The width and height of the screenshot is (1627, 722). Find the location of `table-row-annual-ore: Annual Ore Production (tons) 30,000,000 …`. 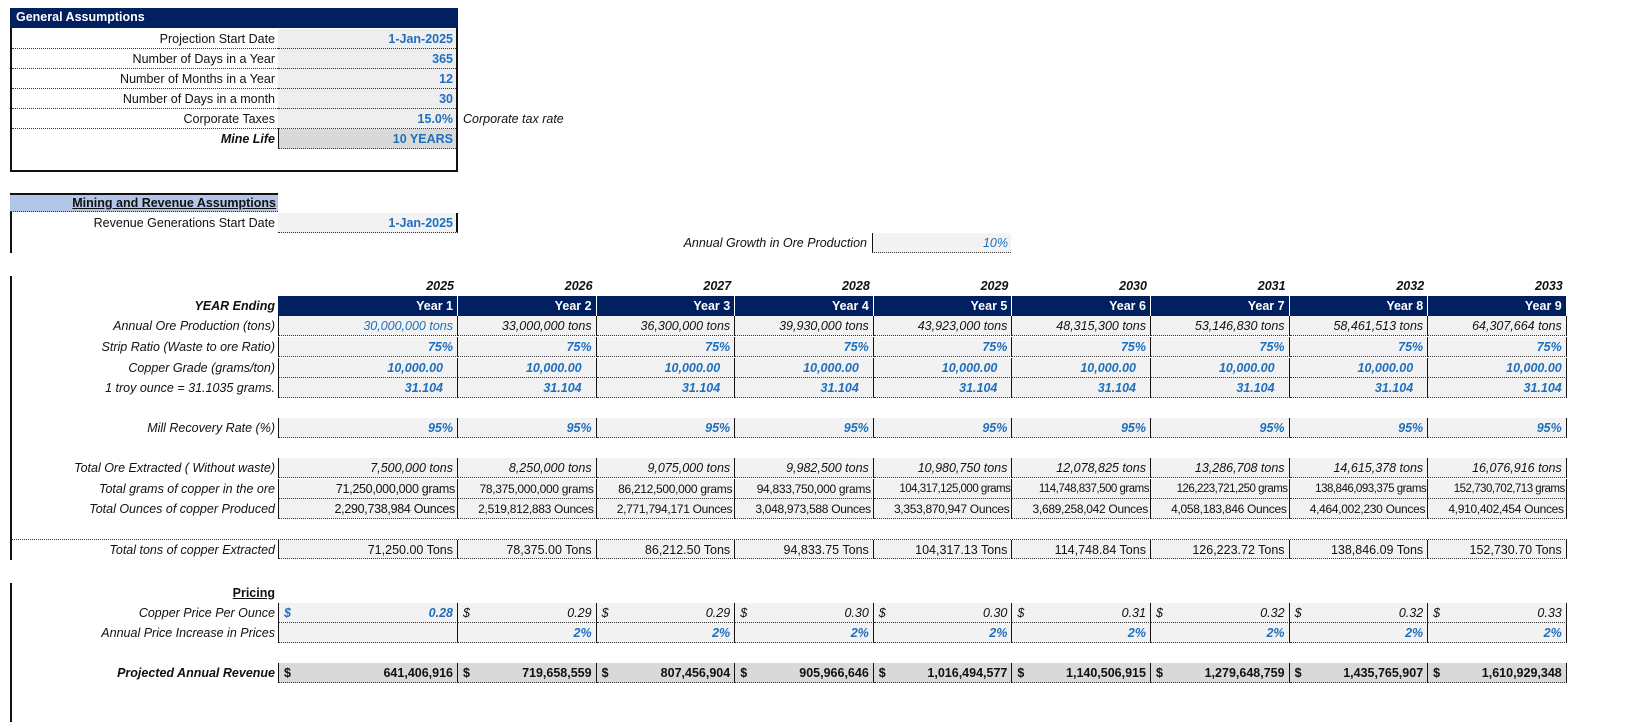

table-row-annual-ore: Annual Ore Production (tons) 30,000,000 … is located at coordinates (789, 326).